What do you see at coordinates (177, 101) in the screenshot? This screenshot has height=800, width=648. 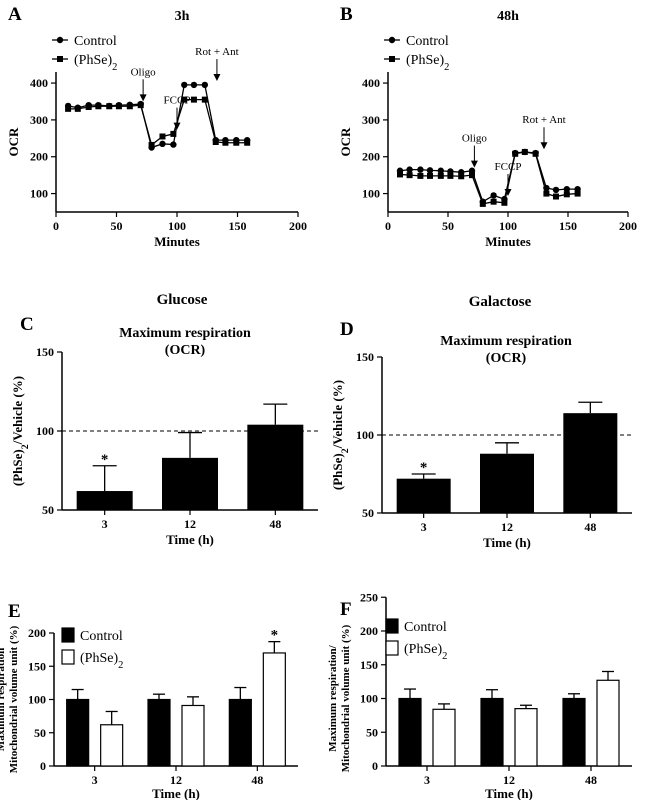 I see `annotation-label: FCCP` at bounding box center [177, 101].